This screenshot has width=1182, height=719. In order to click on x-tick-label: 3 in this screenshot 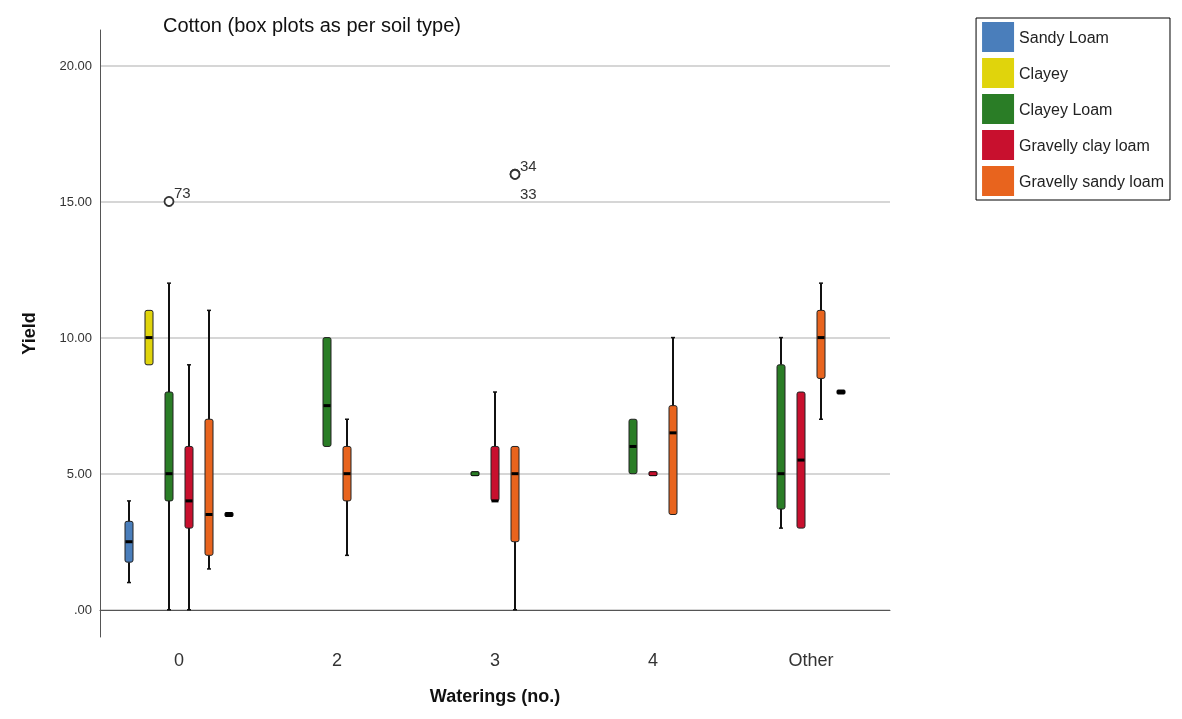, I will do `click(495, 660)`.